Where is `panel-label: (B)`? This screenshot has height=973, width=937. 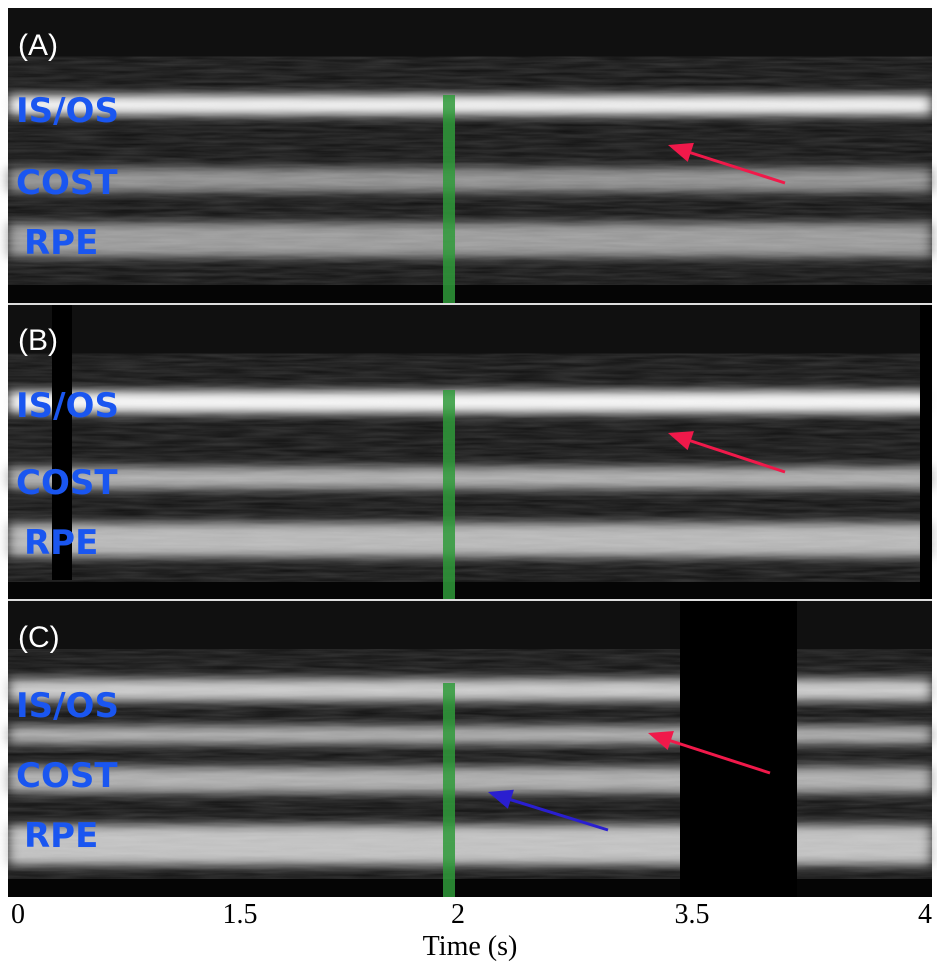 panel-label: (B) is located at coordinates (38, 340).